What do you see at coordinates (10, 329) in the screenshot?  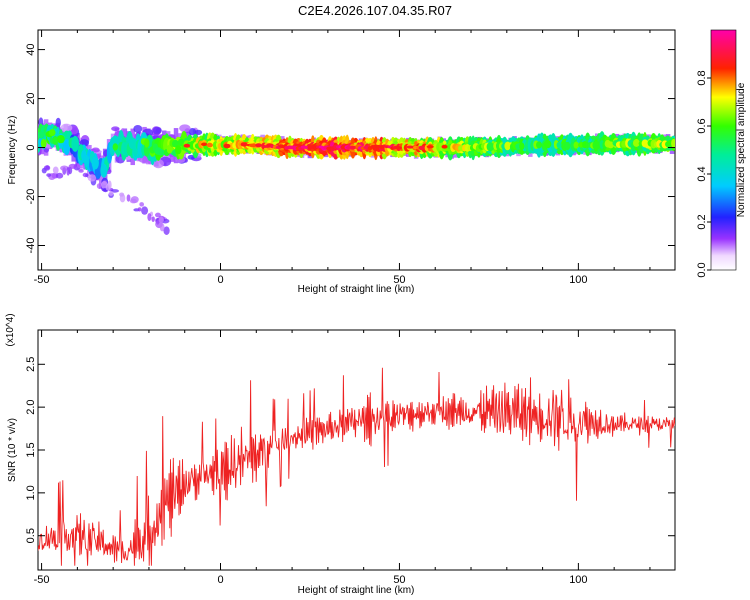 I see `snr-multiplier-label: (x10^4)` at bounding box center [10, 329].